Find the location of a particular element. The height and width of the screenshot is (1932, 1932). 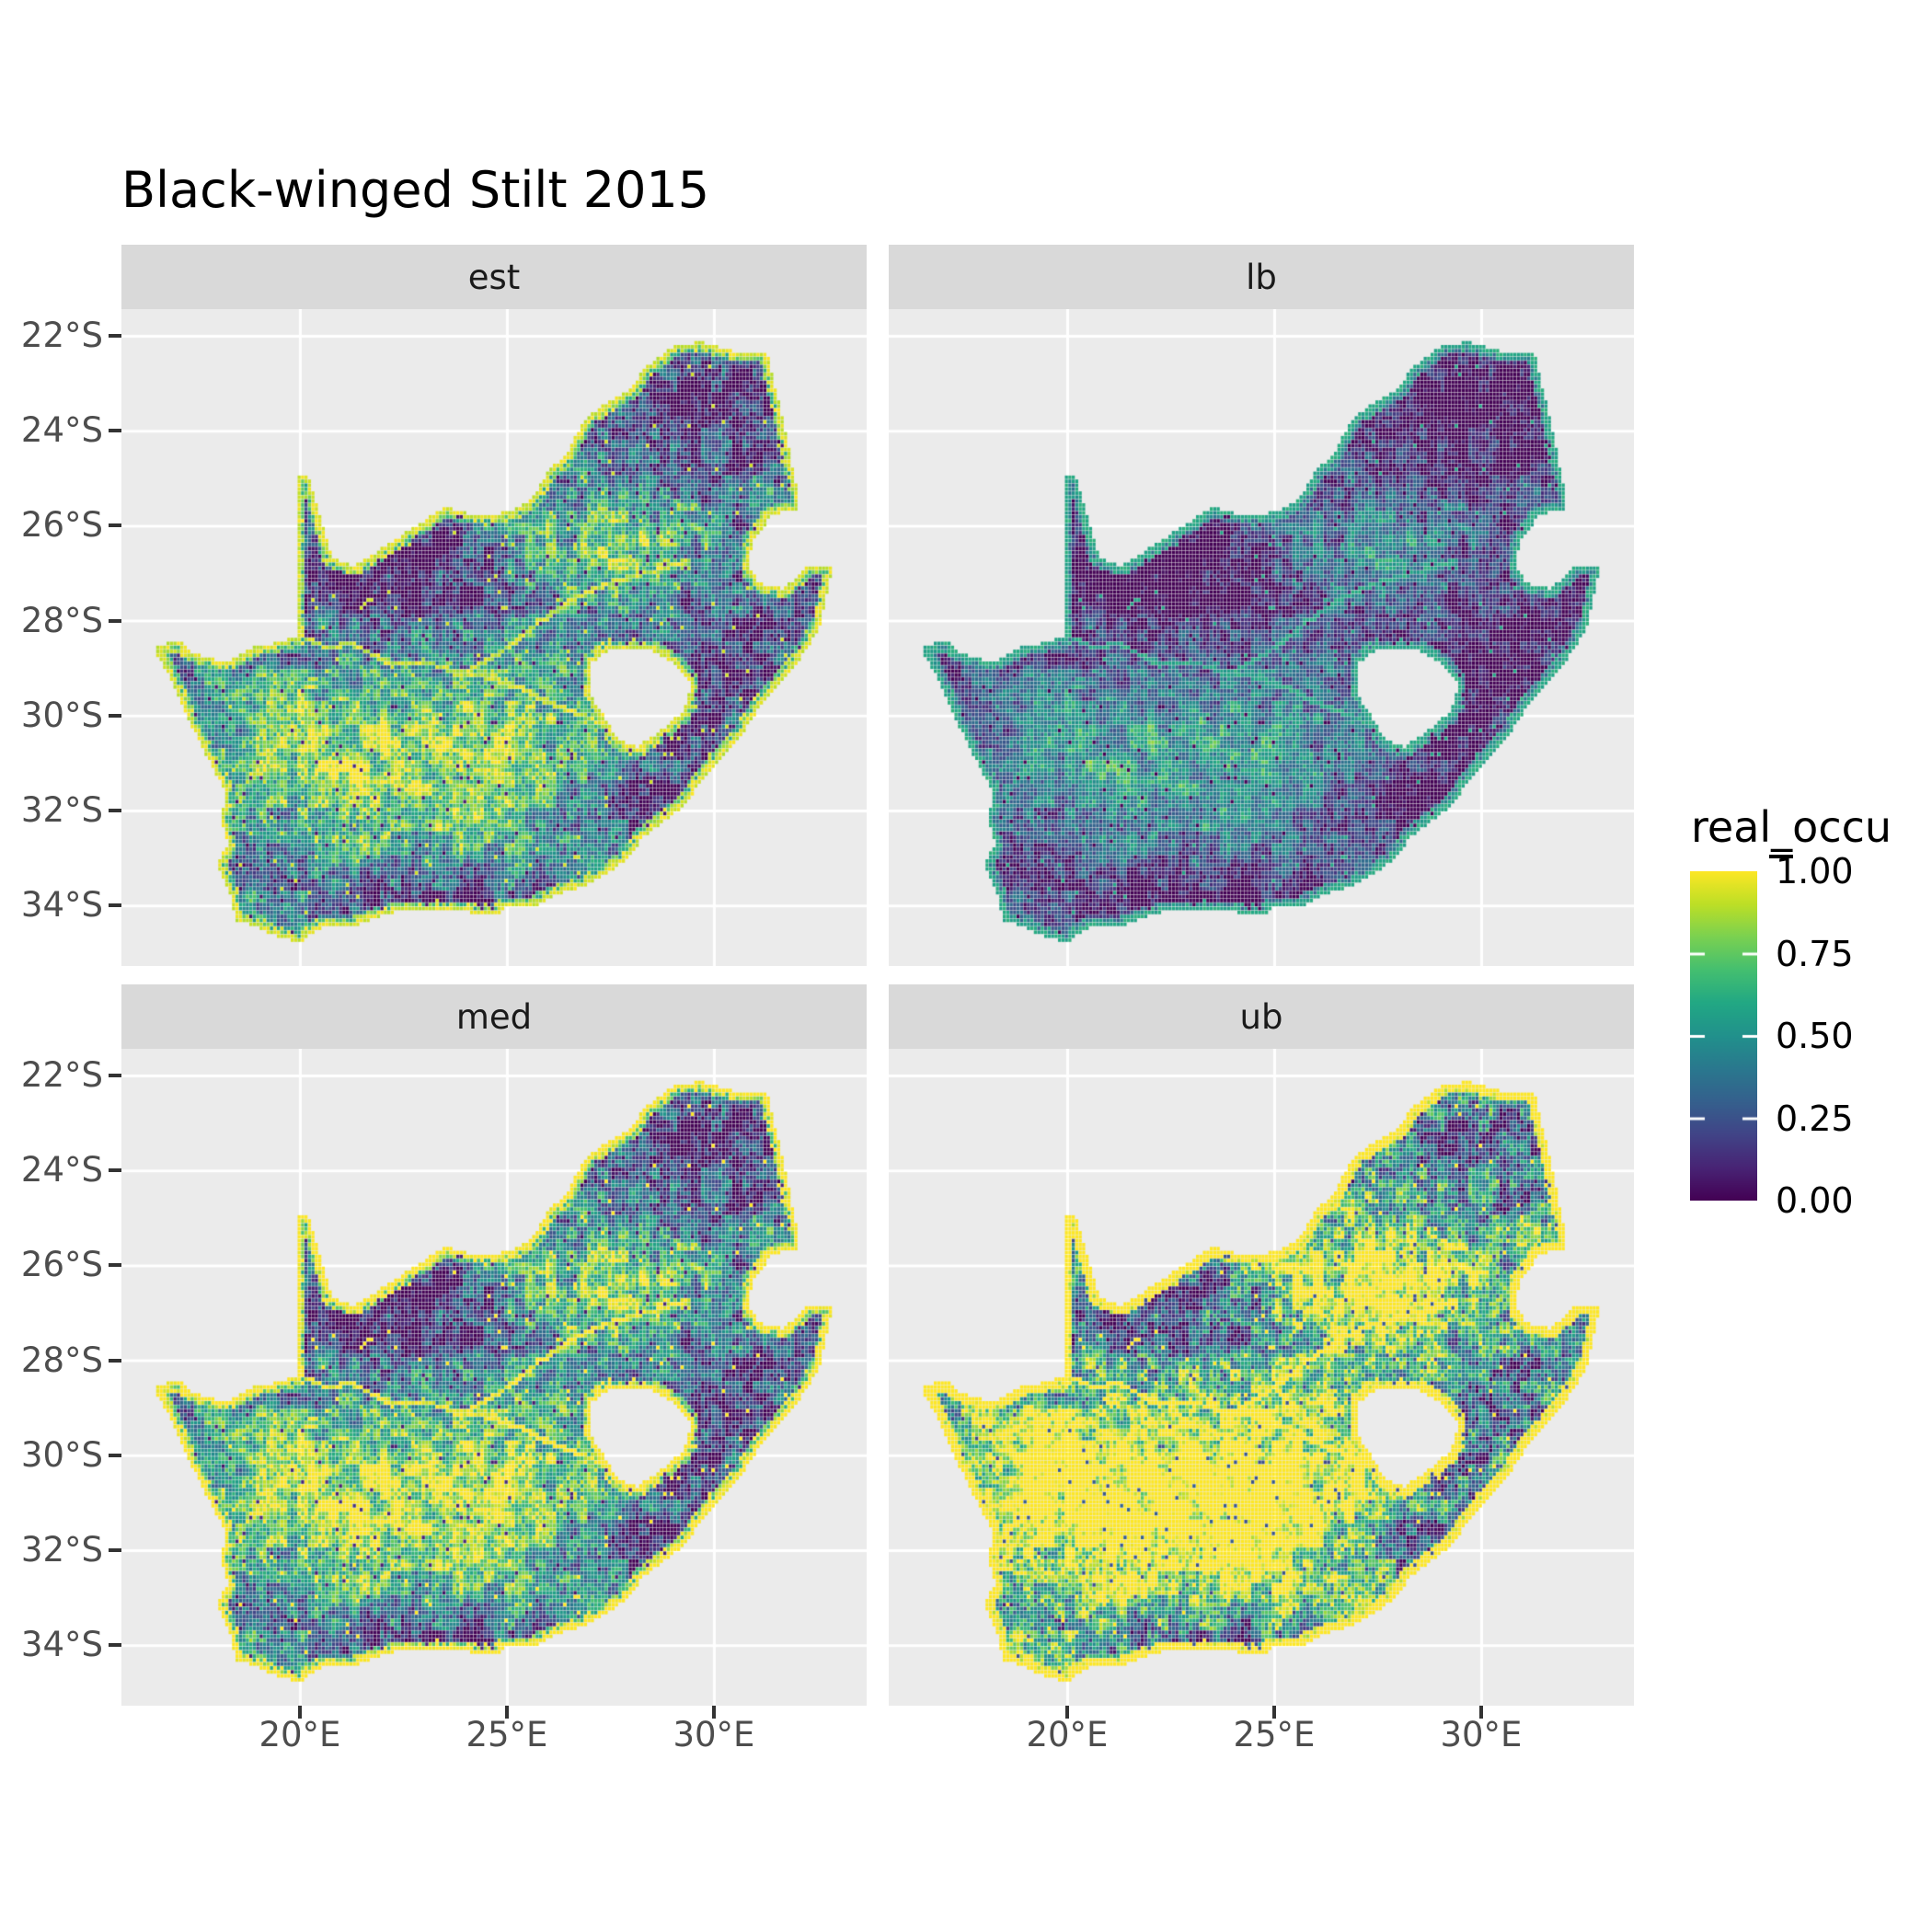

map-panel-med is located at coordinates (494, 1377).